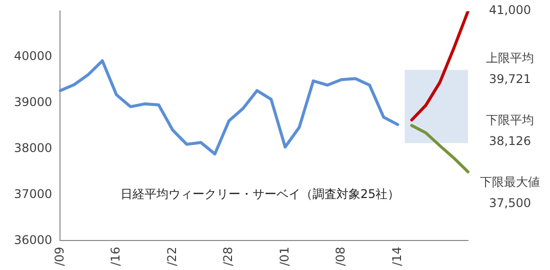 This screenshot has height=270, width=550. I want to click on x-tick-label: /08, so click(341, 256).